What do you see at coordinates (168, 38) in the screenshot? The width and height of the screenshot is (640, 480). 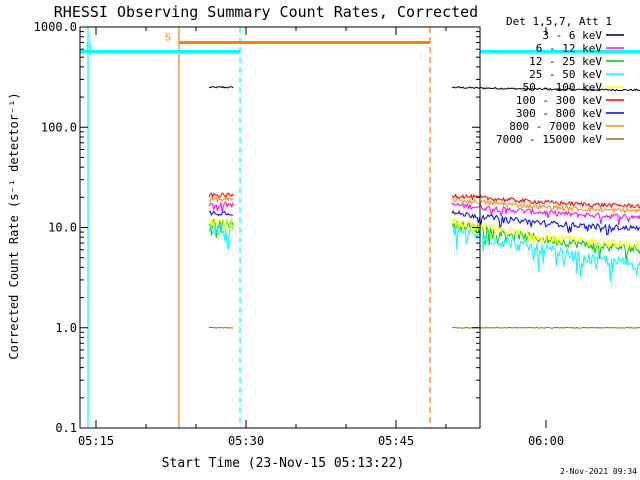 I see `mode-label-0: S` at bounding box center [168, 38].